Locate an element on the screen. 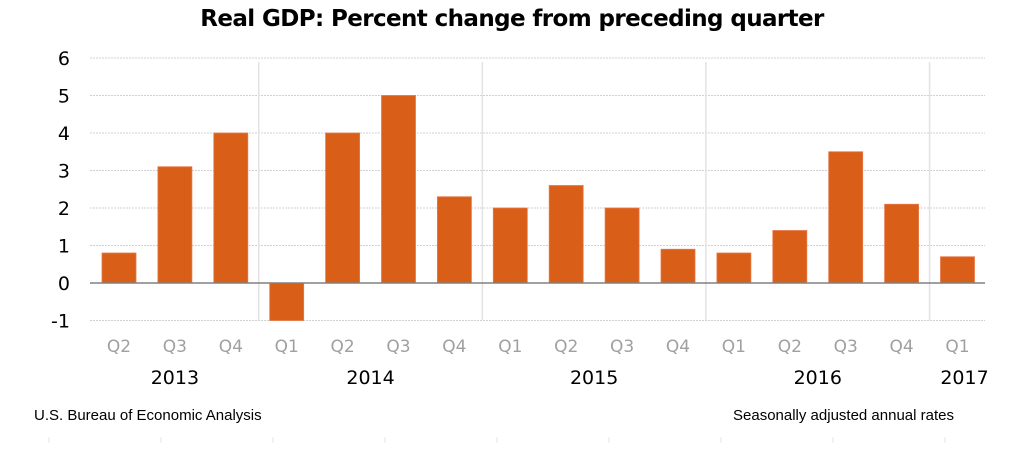 The width and height of the screenshot is (1024, 451). year-label: 2017 is located at coordinates (964, 378).